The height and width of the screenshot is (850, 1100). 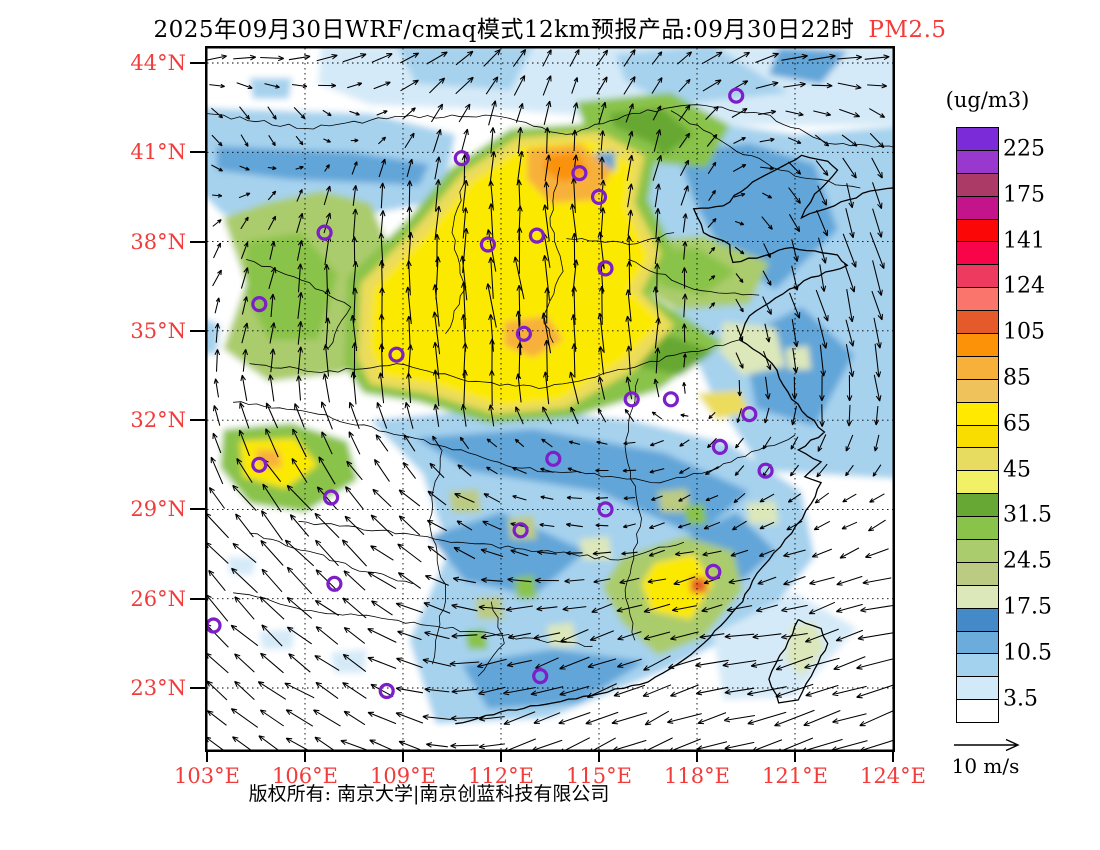 What do you see at coordinates (491, 540) in the screenshot?
I see `province-boundary-b-28n` at bounding box center [491, 540].